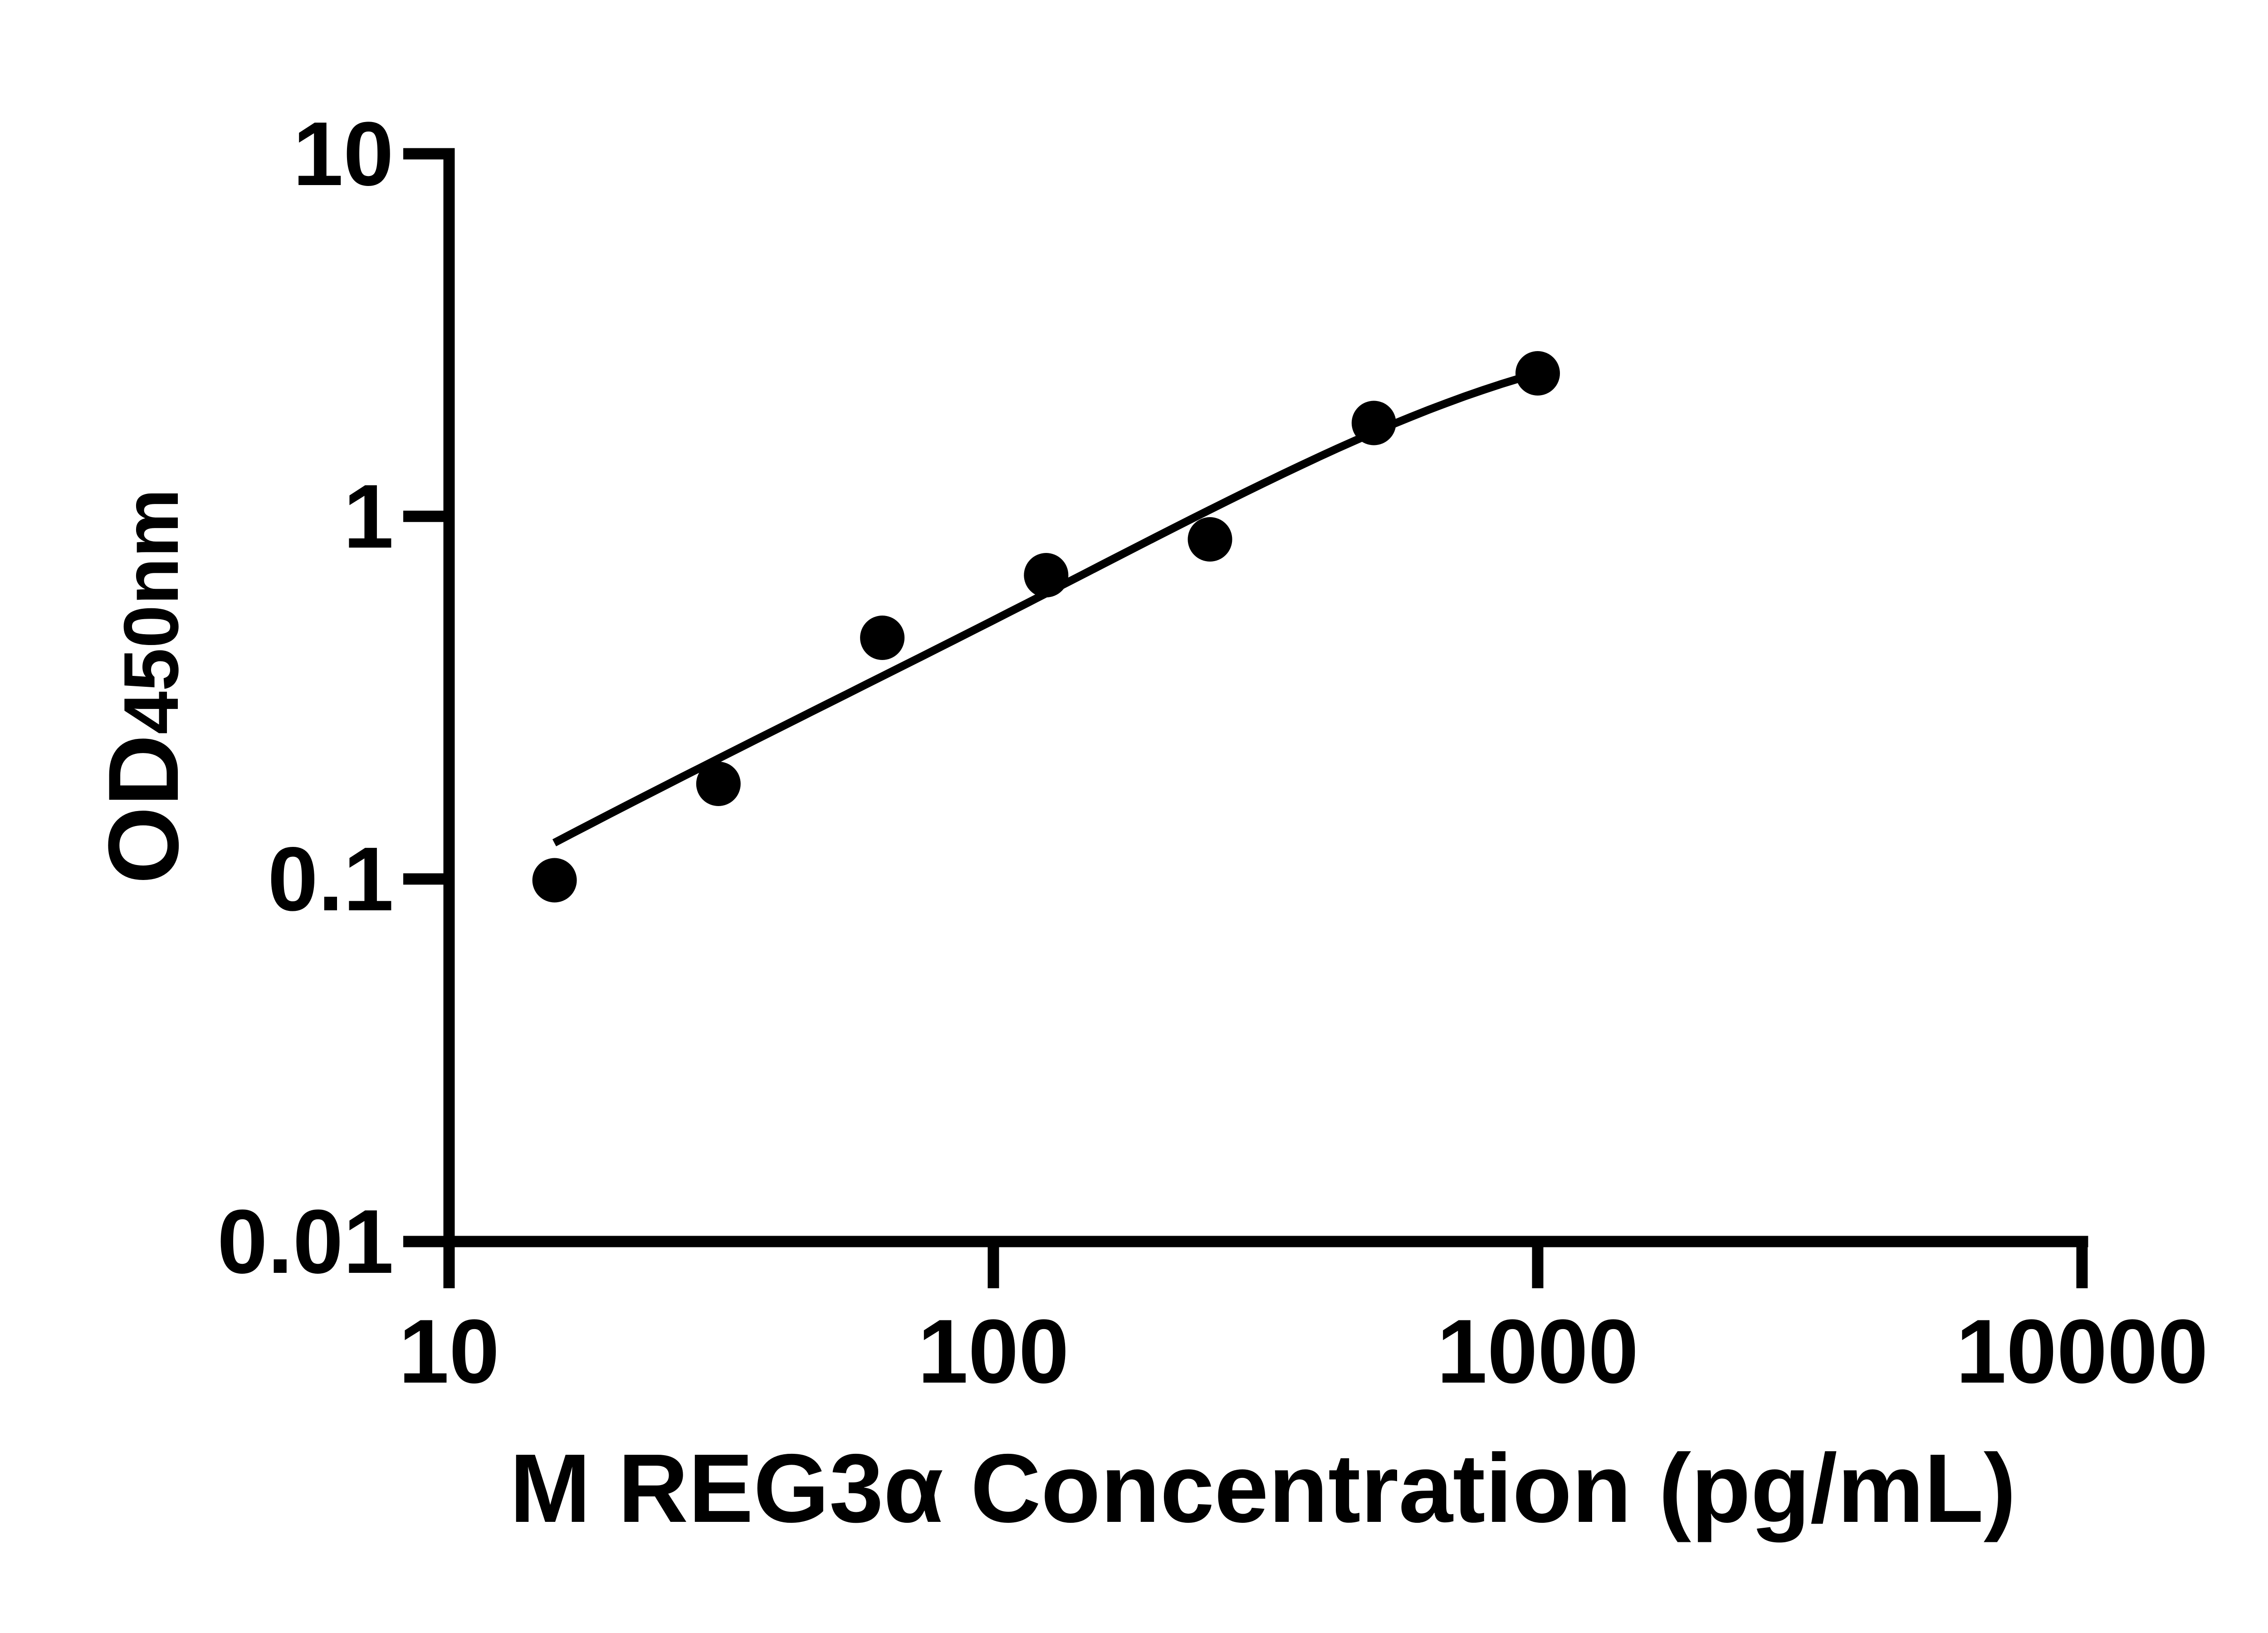 This screenshot has width=2268, height=1633. What do you see at coordinates (2082, 1351) in the screenshot?
I see `svg-text: 10000` at bounding box center [2082, 1351].